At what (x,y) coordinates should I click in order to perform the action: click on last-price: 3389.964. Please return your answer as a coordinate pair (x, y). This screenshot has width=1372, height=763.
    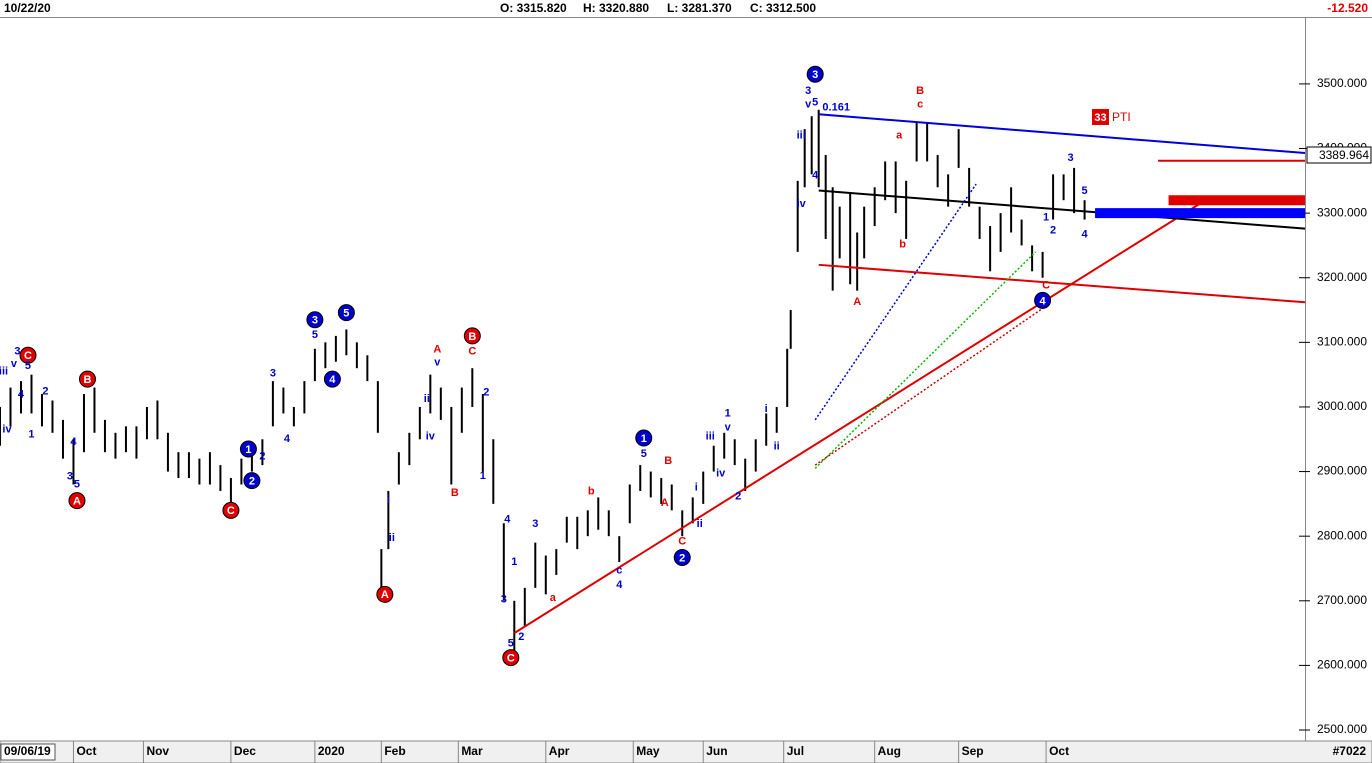
    Looking at the image, I should click on (1344, 155).